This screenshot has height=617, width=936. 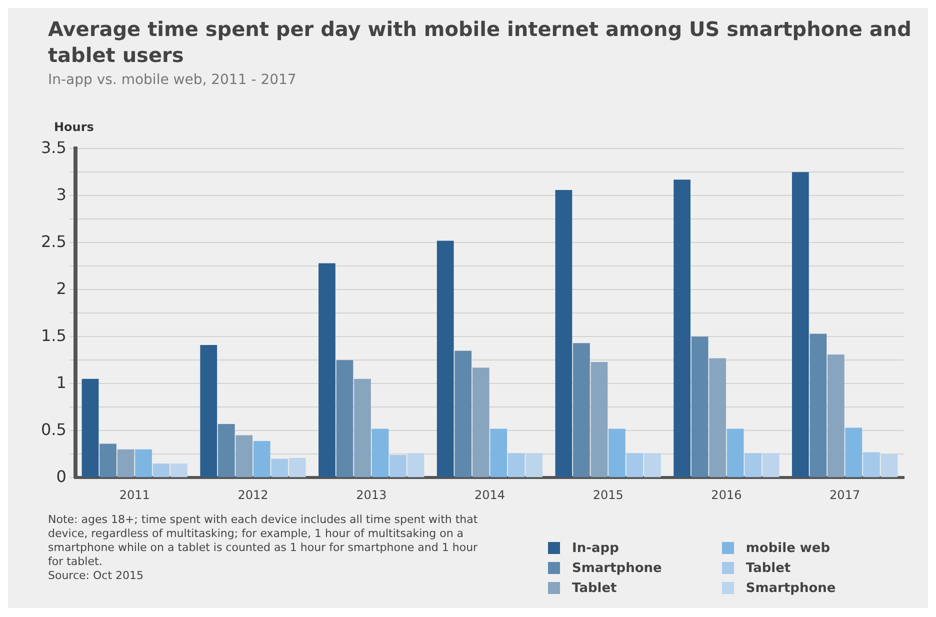 I want to click on x-tick-label: 2011, so click(x=134, y=495).